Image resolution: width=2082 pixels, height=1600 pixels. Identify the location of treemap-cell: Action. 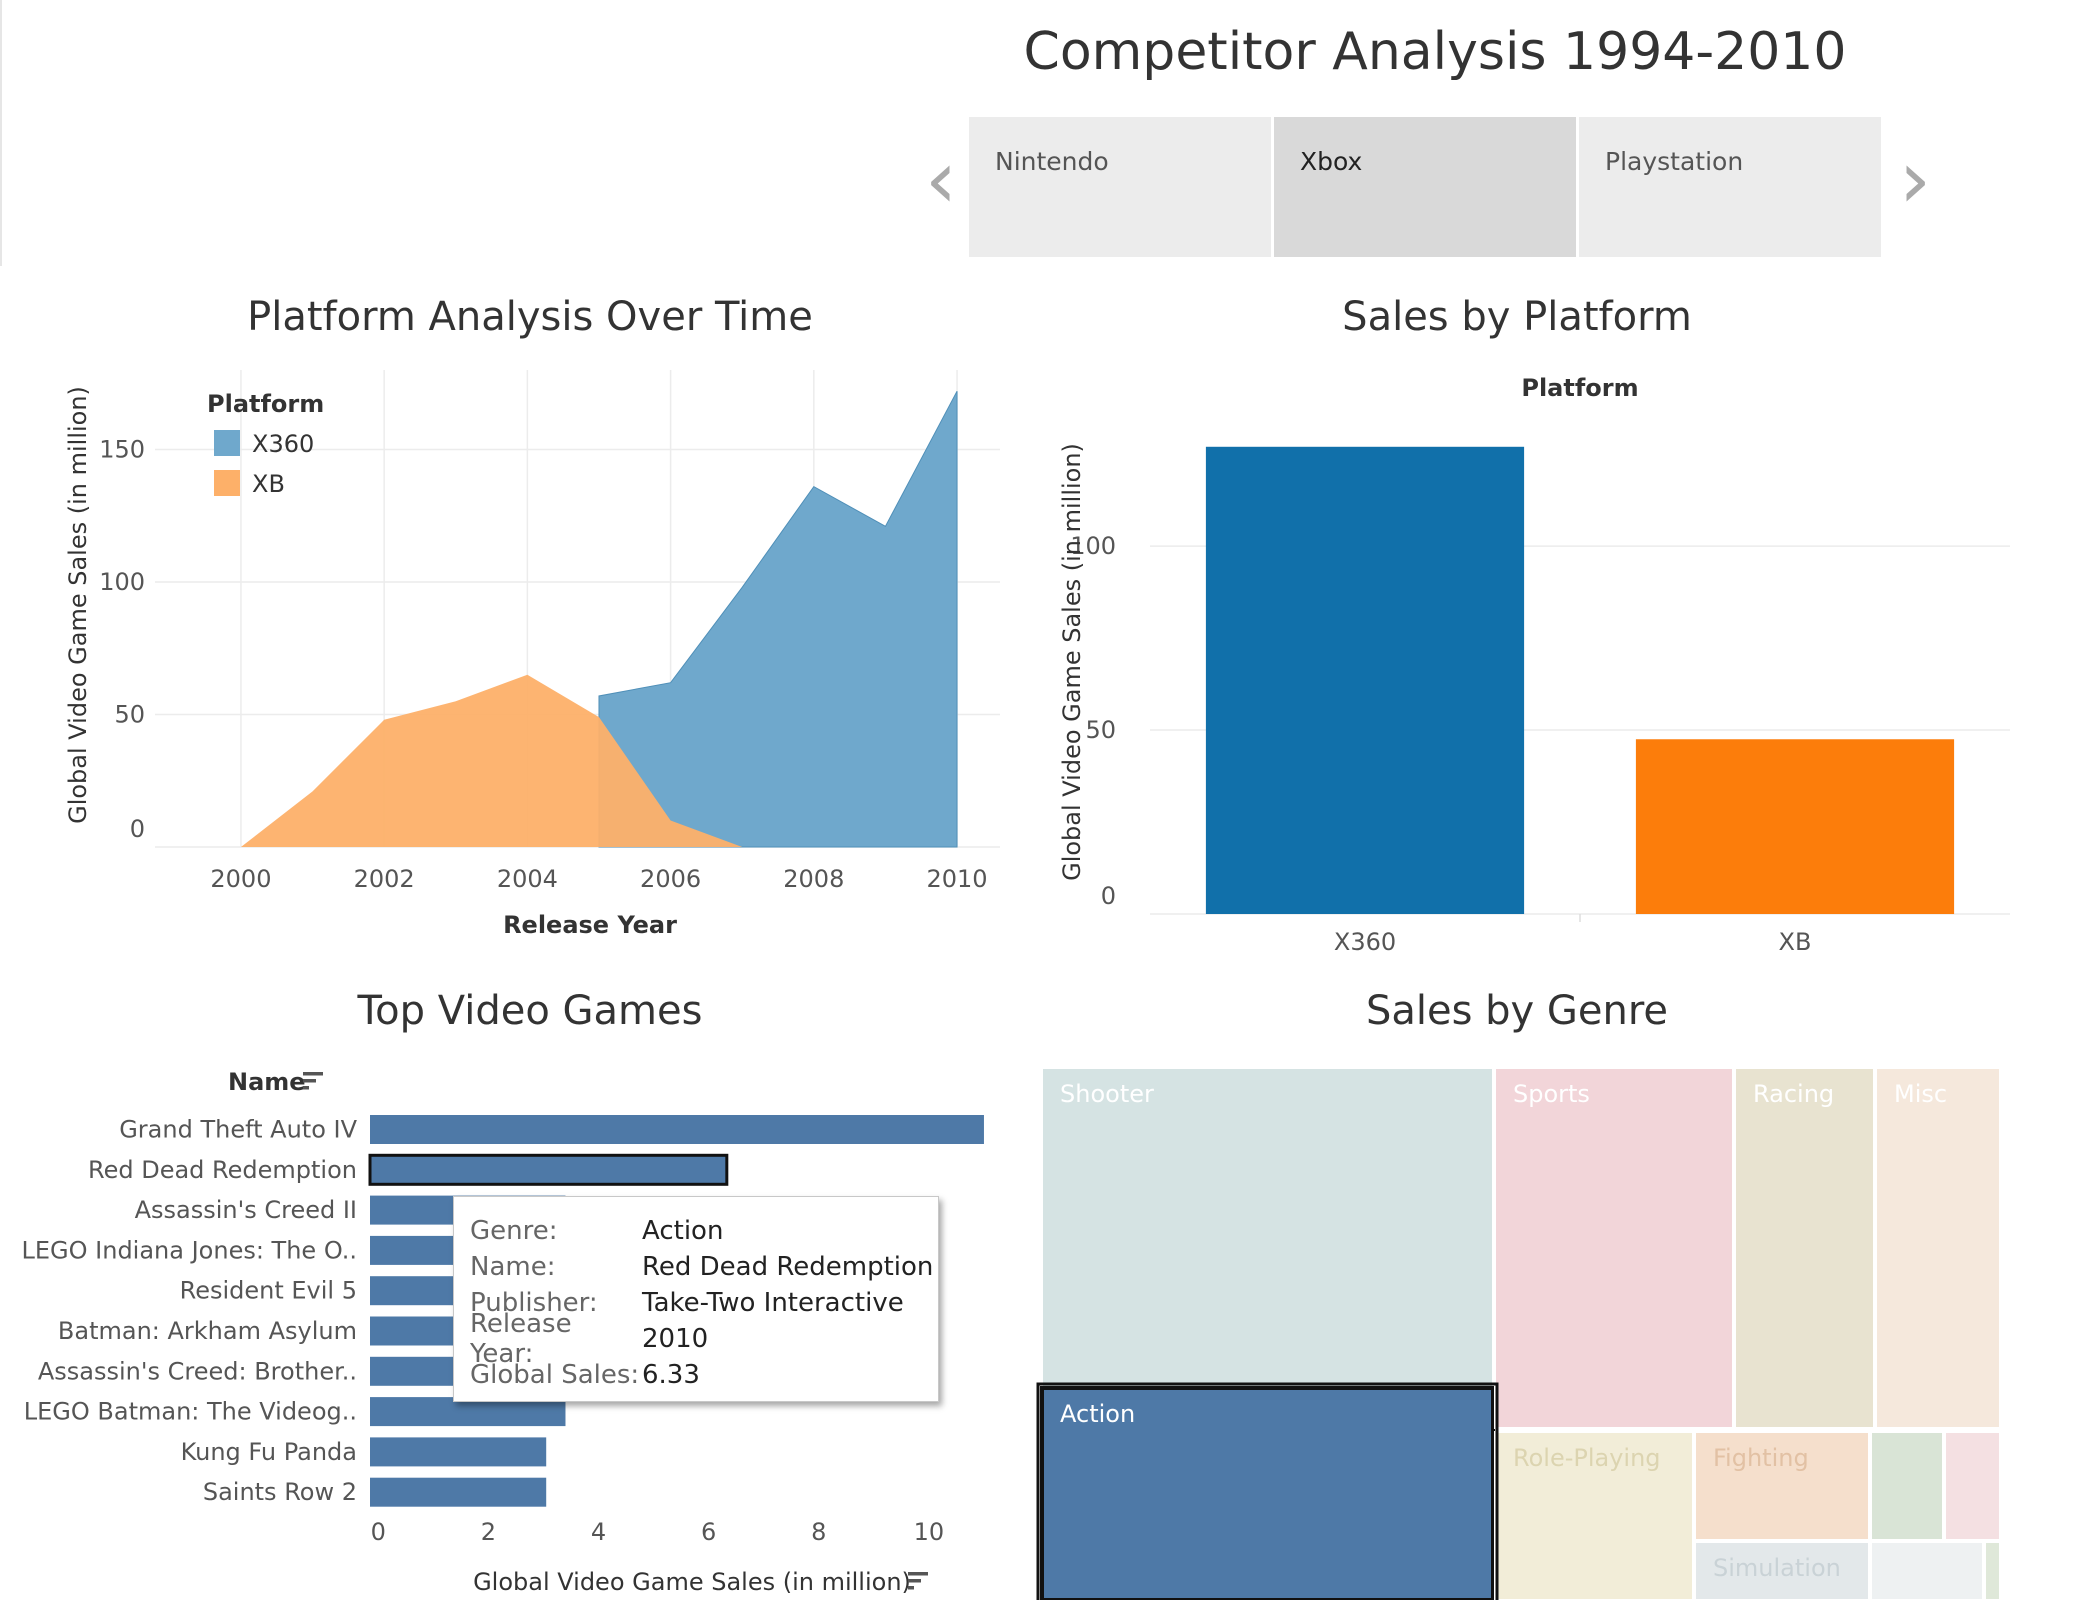
(1267, 1493).